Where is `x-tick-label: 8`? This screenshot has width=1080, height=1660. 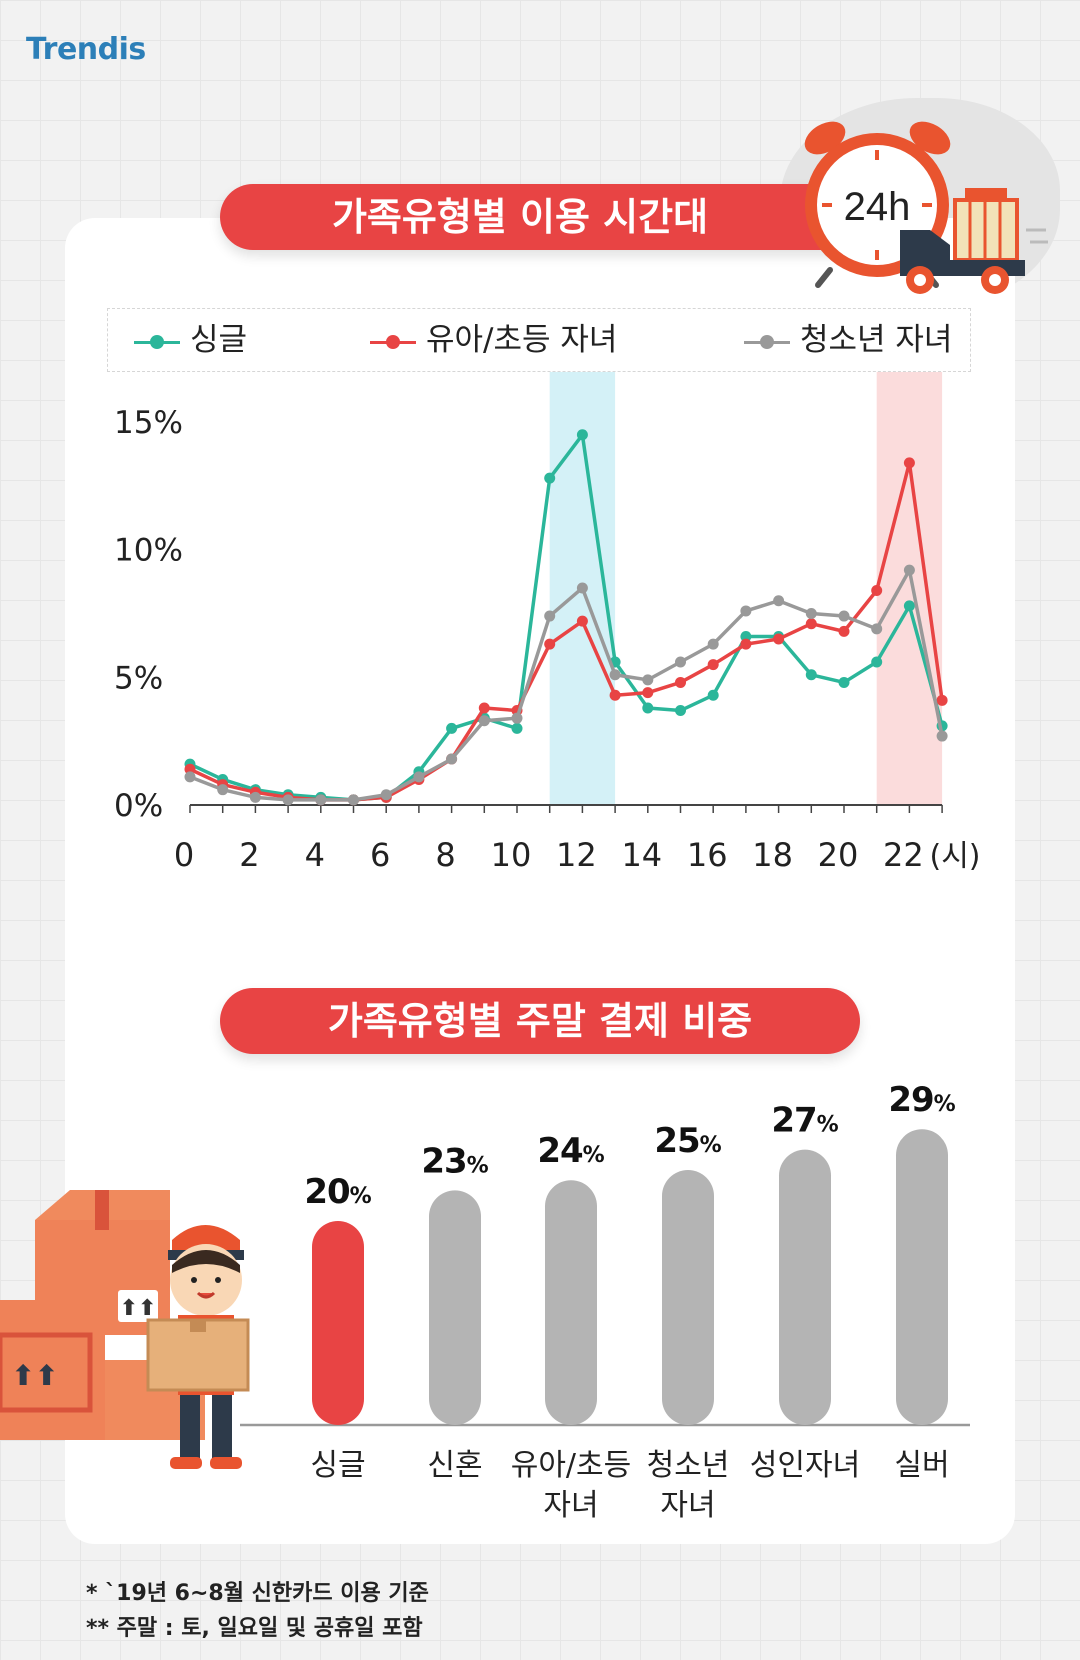 x-tick-label: 8 is located at coordinates (445, 855).